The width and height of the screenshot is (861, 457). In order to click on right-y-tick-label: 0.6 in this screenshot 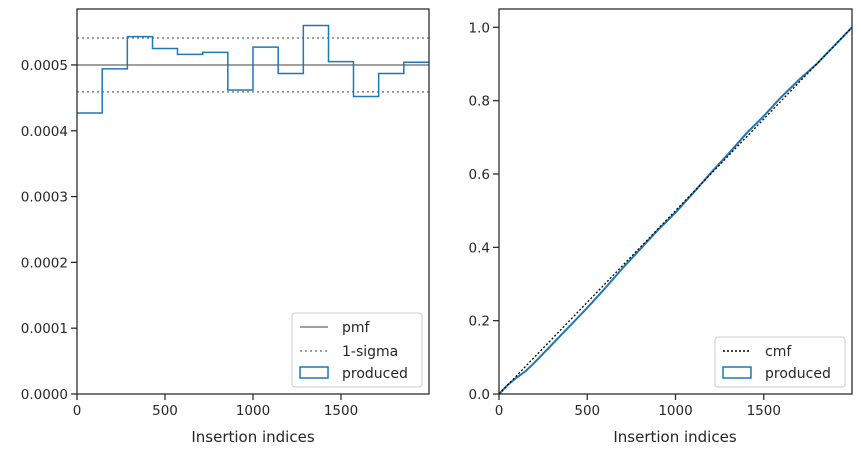, I will do `click(479, 175)`.